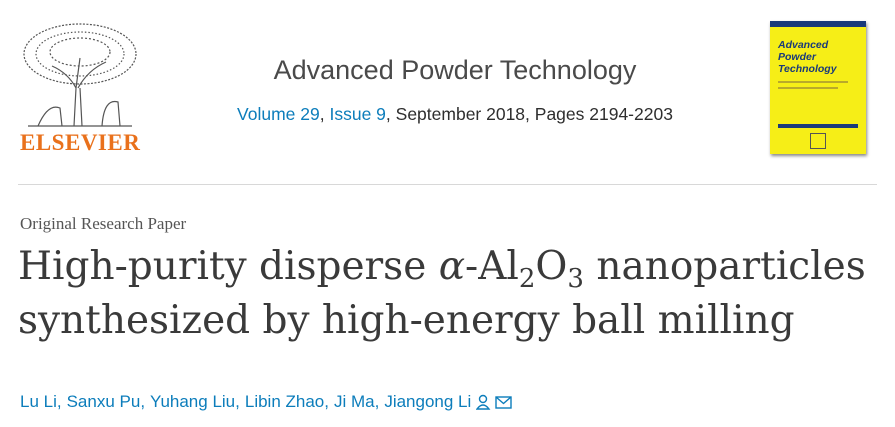 The width and height of the screenshot is (895, 427). What do you see at coordinates (428, 401) in the screenshot?
I see `author-link: Jiangong Li` at bounding box center [428, 401].